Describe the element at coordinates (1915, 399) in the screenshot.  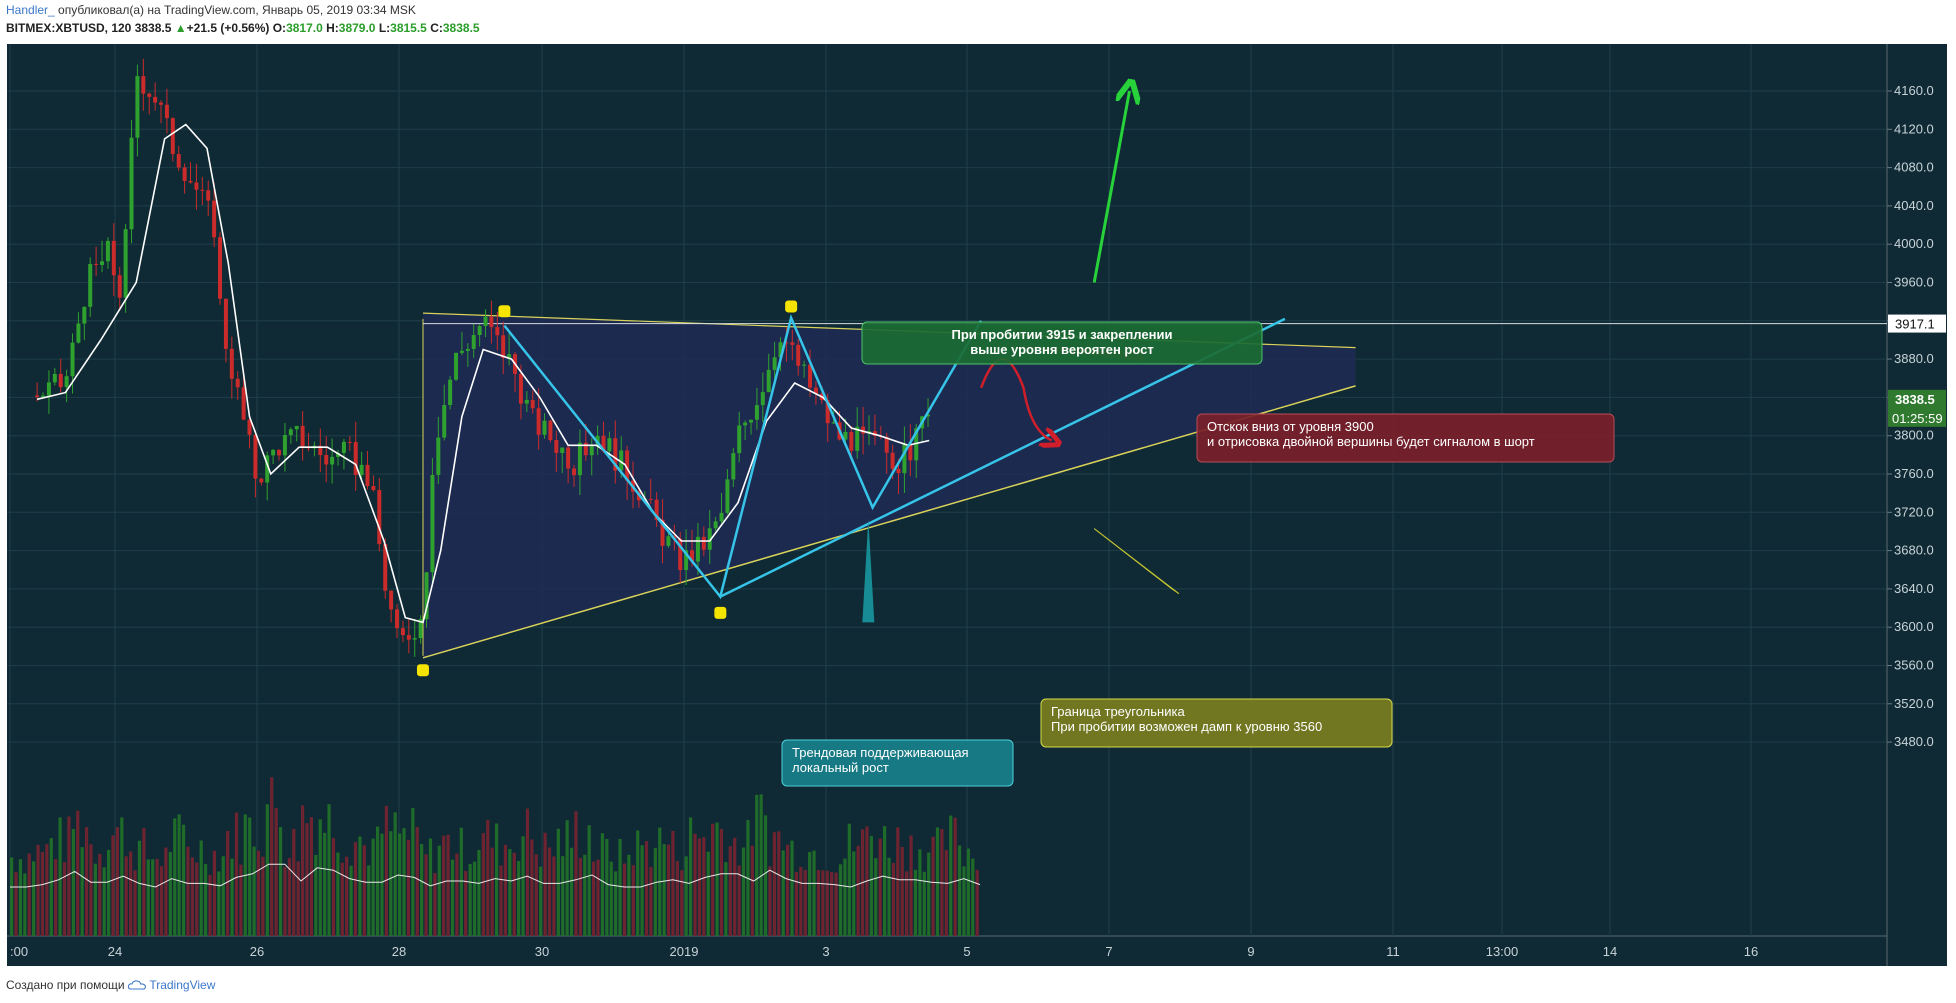
I see `last-price-text: 3838.5` at that location.